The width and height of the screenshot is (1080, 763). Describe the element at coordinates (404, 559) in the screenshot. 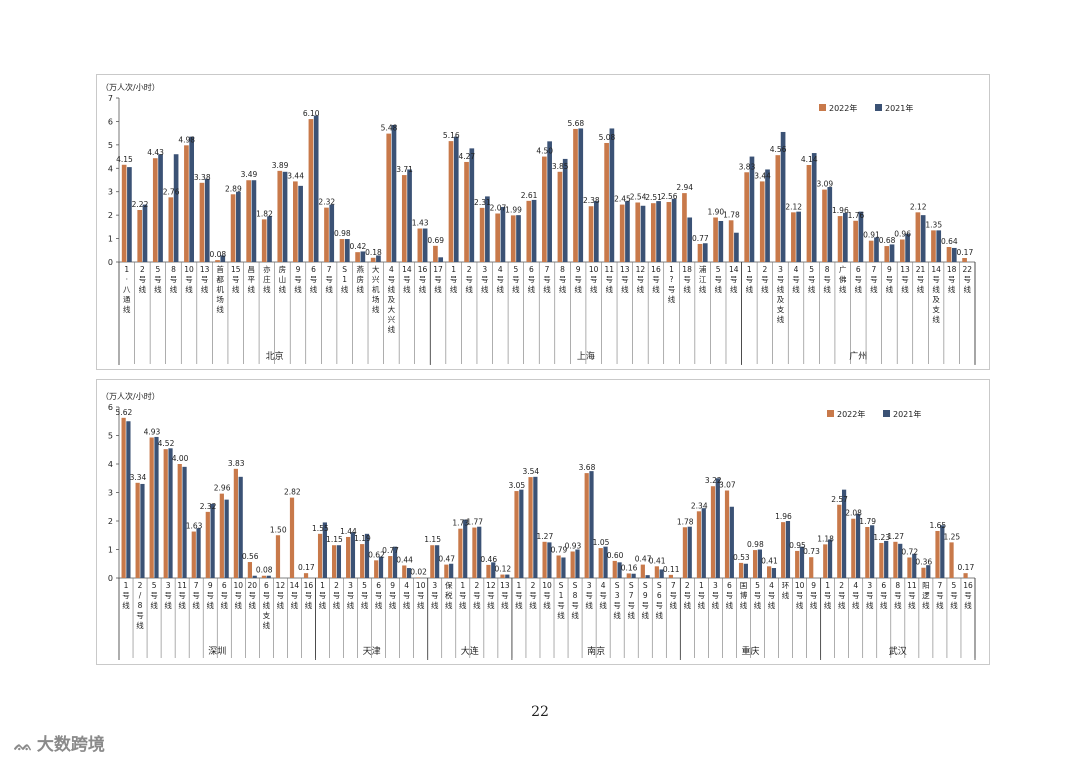

I see `data-label: 0.44` at that location.